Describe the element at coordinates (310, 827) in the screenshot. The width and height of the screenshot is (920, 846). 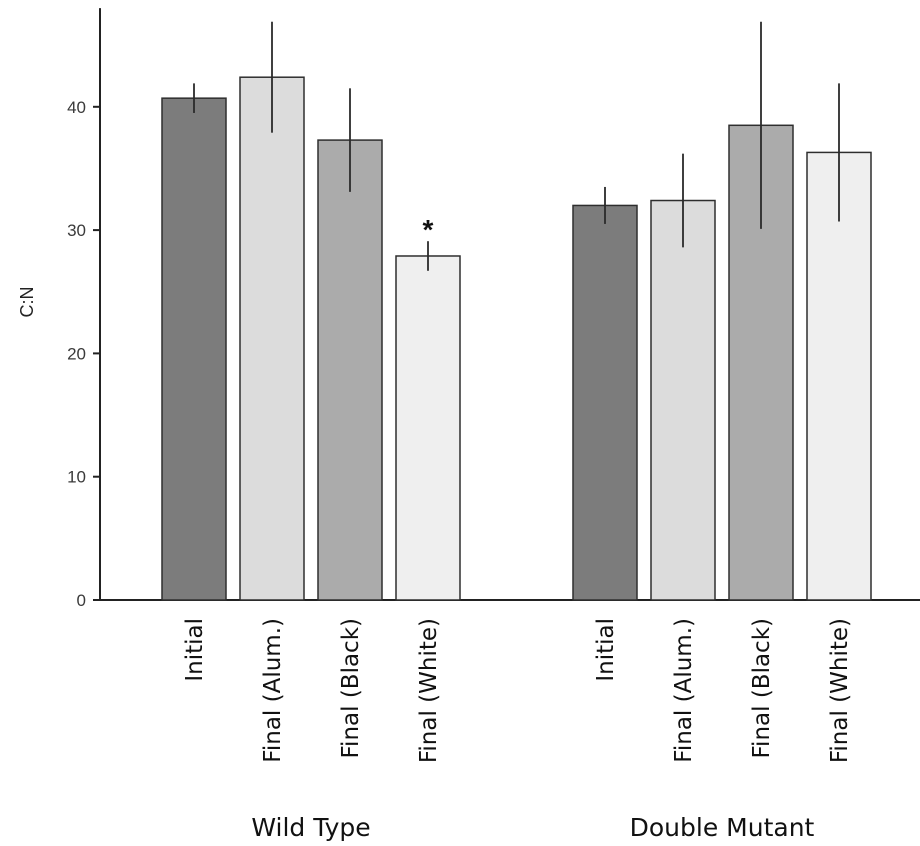
I see `group-label: Wild Type` at that location.